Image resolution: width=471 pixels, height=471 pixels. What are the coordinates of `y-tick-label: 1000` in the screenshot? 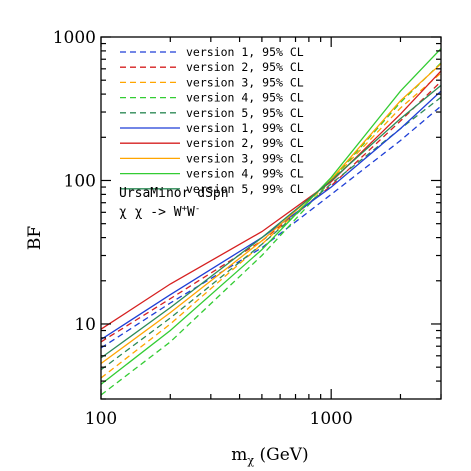 It's located at (74, 38).